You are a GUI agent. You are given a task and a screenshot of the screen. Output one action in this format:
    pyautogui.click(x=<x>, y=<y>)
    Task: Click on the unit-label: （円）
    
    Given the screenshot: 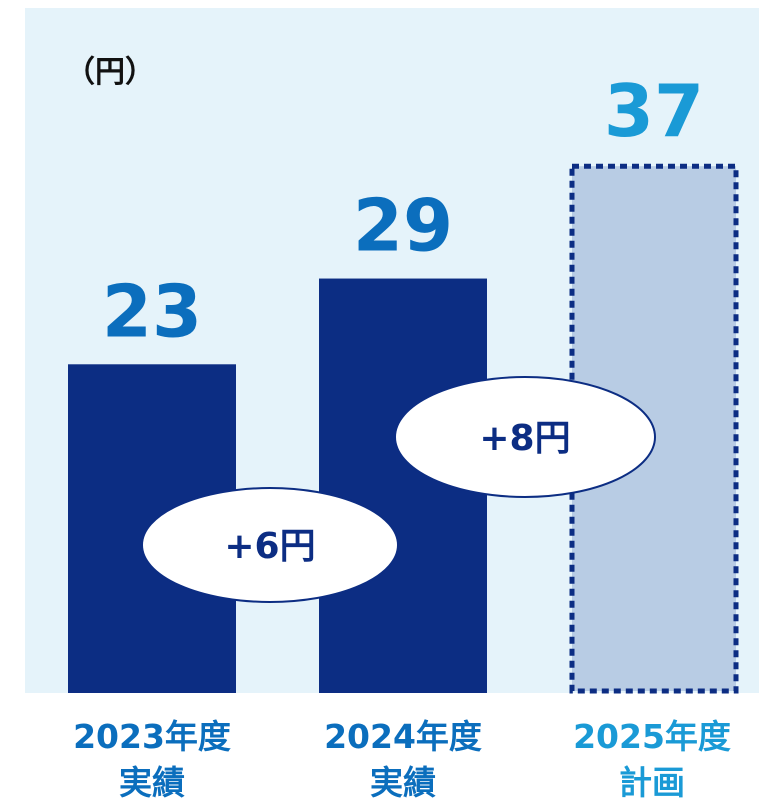 What is the action you would take?
    pyautogui.click(x=110, y=72)
    